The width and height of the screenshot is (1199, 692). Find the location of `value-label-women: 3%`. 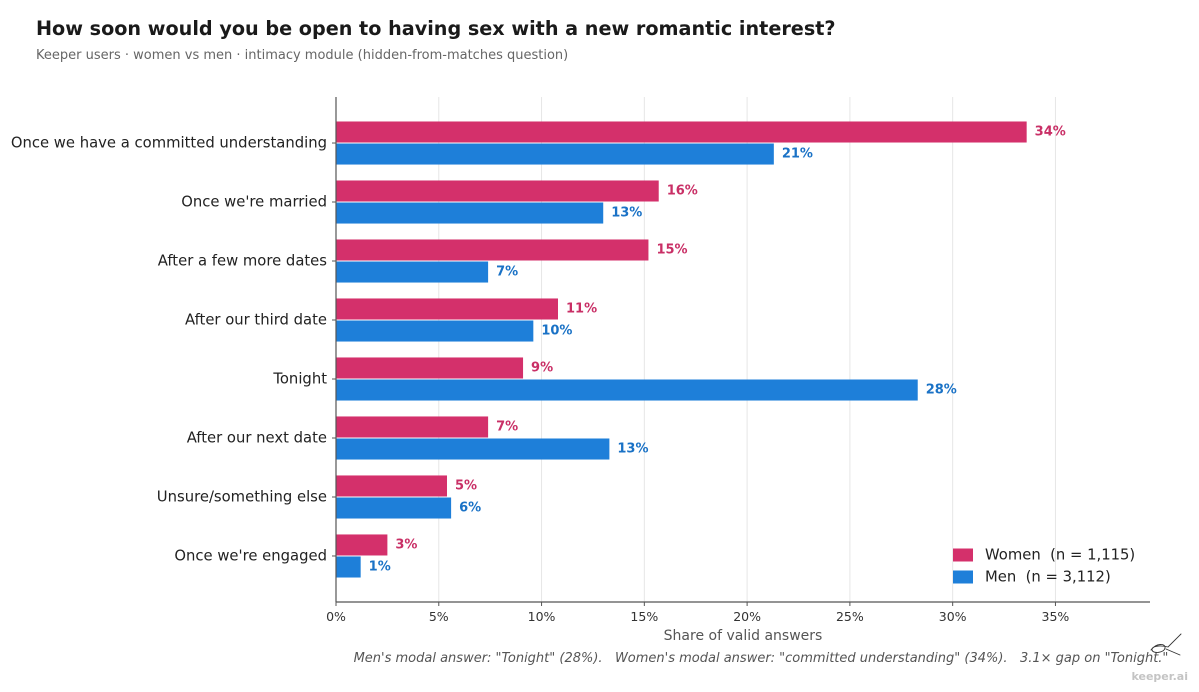

value-label-women: 3% is located at coordinates (406, 544).